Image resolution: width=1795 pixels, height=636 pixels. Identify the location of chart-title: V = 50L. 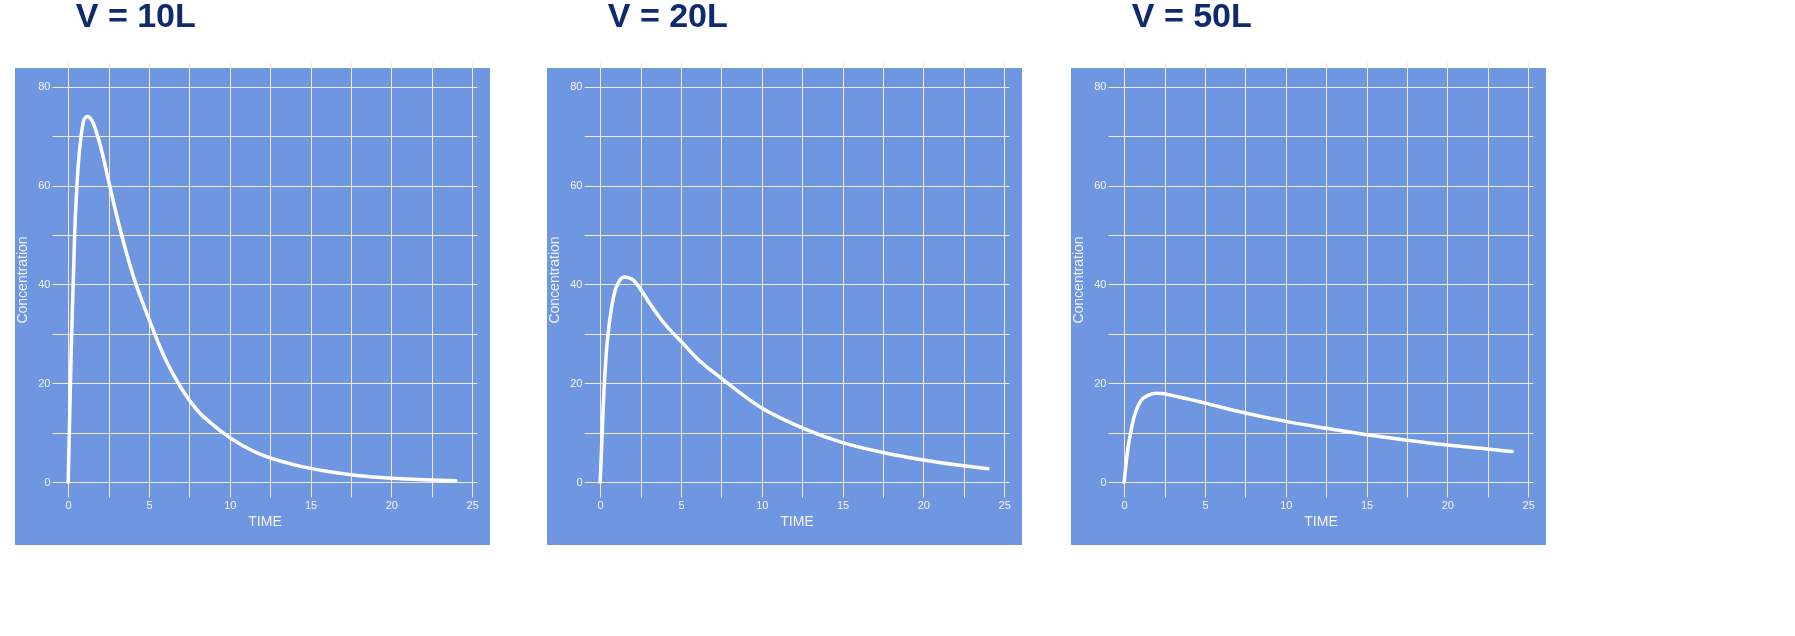
(1191, 17).